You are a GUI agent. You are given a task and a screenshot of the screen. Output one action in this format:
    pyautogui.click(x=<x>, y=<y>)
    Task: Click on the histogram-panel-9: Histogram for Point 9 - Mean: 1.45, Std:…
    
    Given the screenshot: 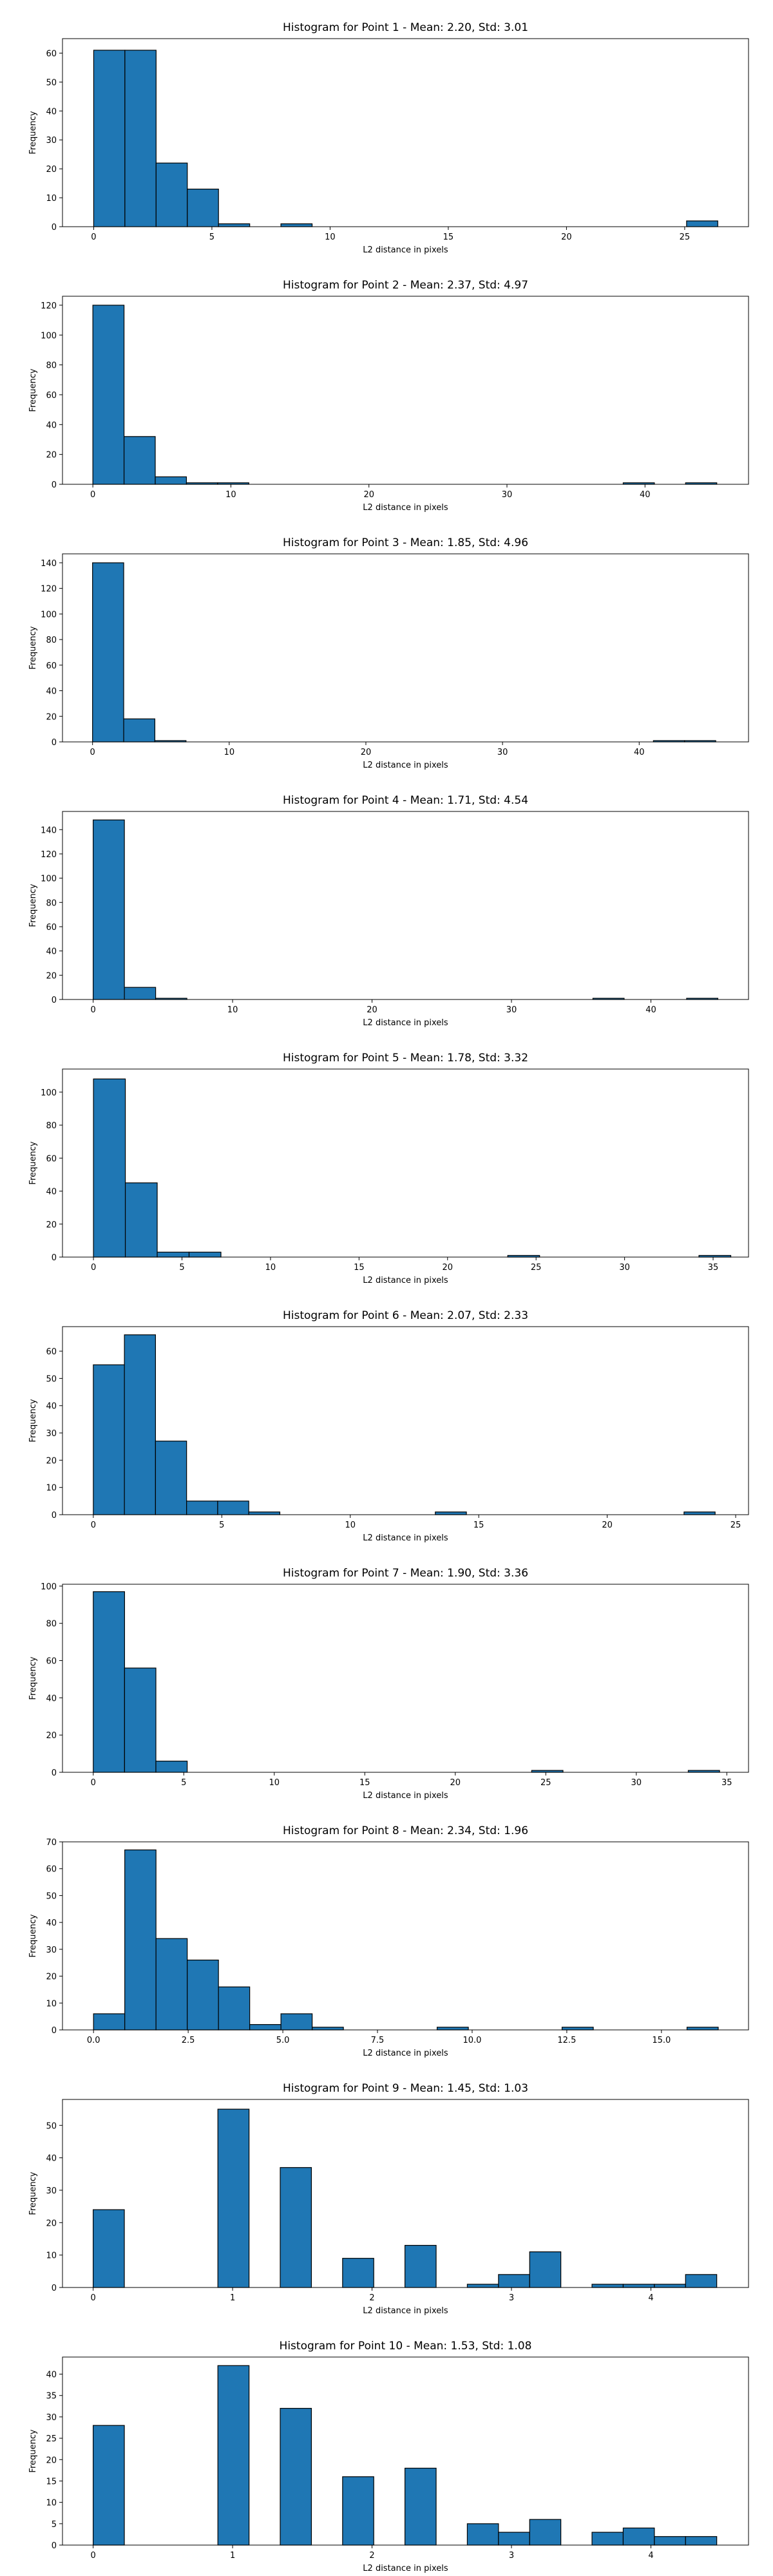 What is the action you would take?
    pyautogui.click(x=388, y=2199)
    